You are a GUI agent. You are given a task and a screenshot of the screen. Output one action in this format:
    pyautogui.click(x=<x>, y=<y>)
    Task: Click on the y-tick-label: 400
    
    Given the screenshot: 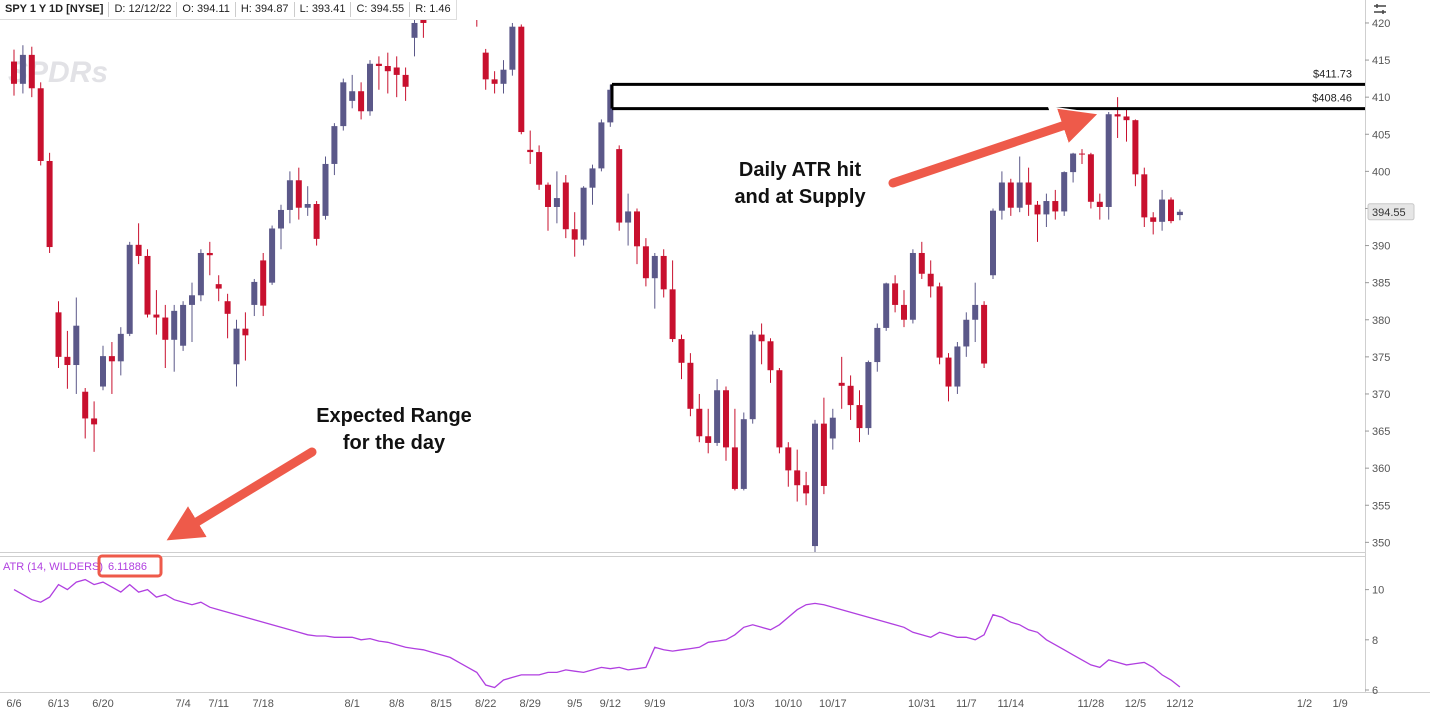 What is the action you would take?
    pyautogui.click(x=1381, y=172)
    